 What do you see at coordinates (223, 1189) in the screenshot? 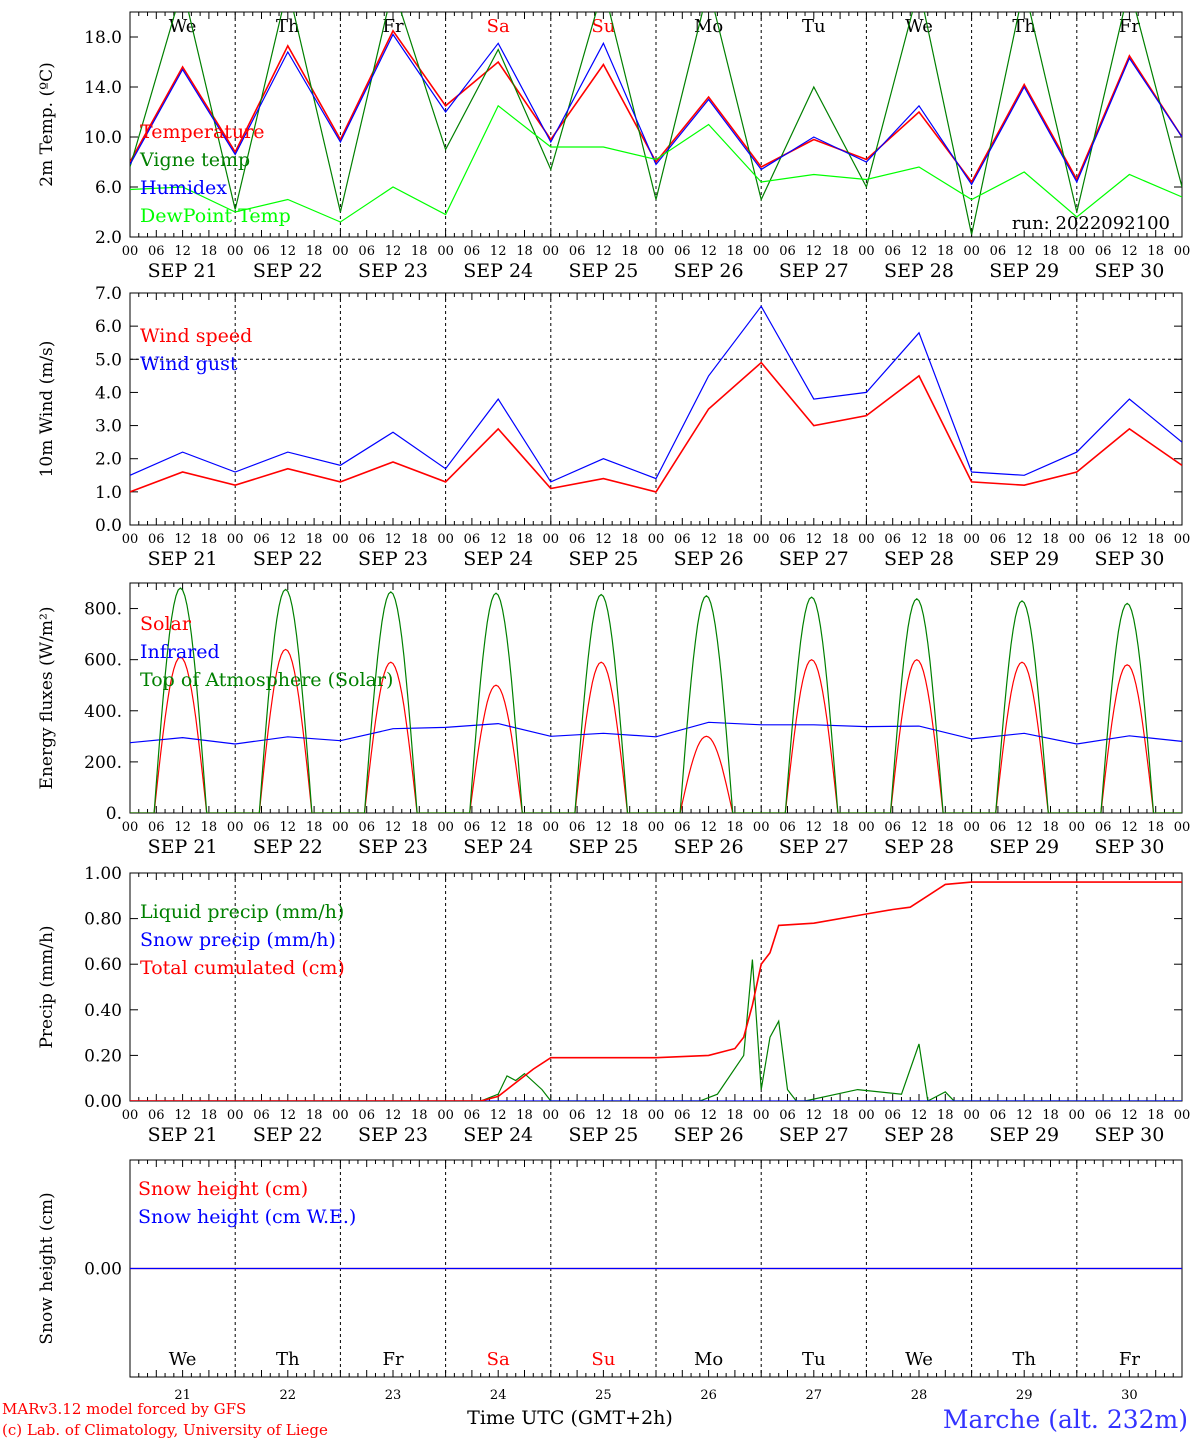
I see `legend-entry: Snow height (cm)` at bounding box center [223, 1189].